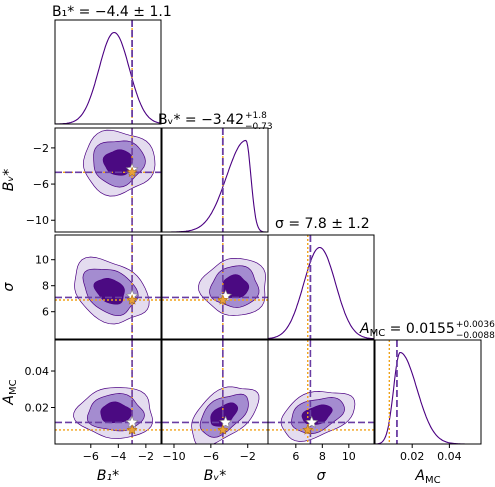 This screenshot has width=495, height=487. What do you see at coordinates (211, 456) in the screenshot?
I see `x-tick-label-Bv: −6` at bounding box center [211, 456].